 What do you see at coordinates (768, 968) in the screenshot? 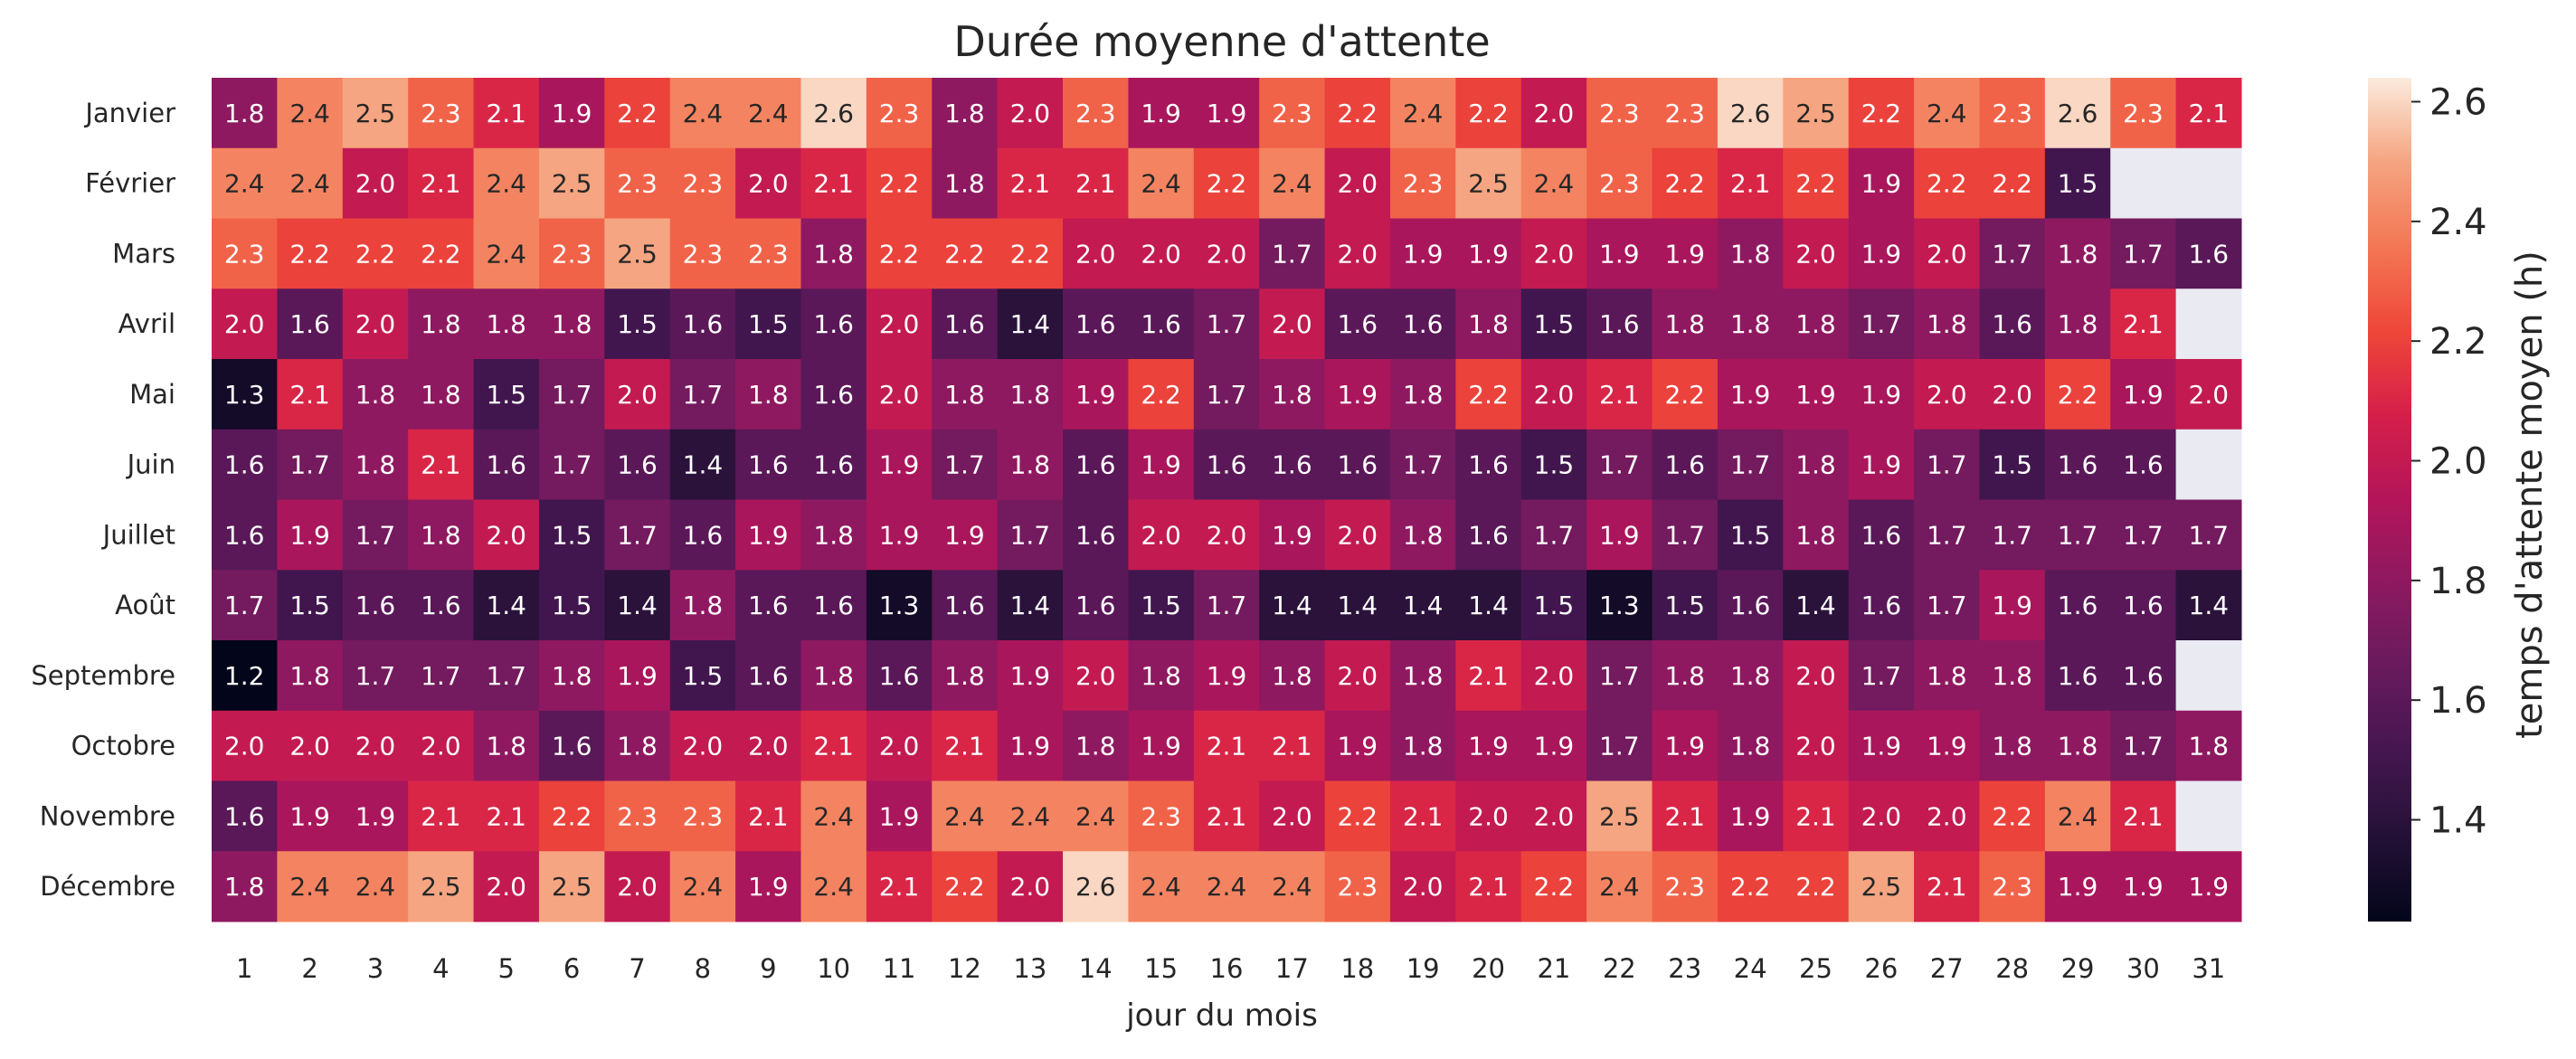
I see `column-label: 9` at bounding box center [768, 968].